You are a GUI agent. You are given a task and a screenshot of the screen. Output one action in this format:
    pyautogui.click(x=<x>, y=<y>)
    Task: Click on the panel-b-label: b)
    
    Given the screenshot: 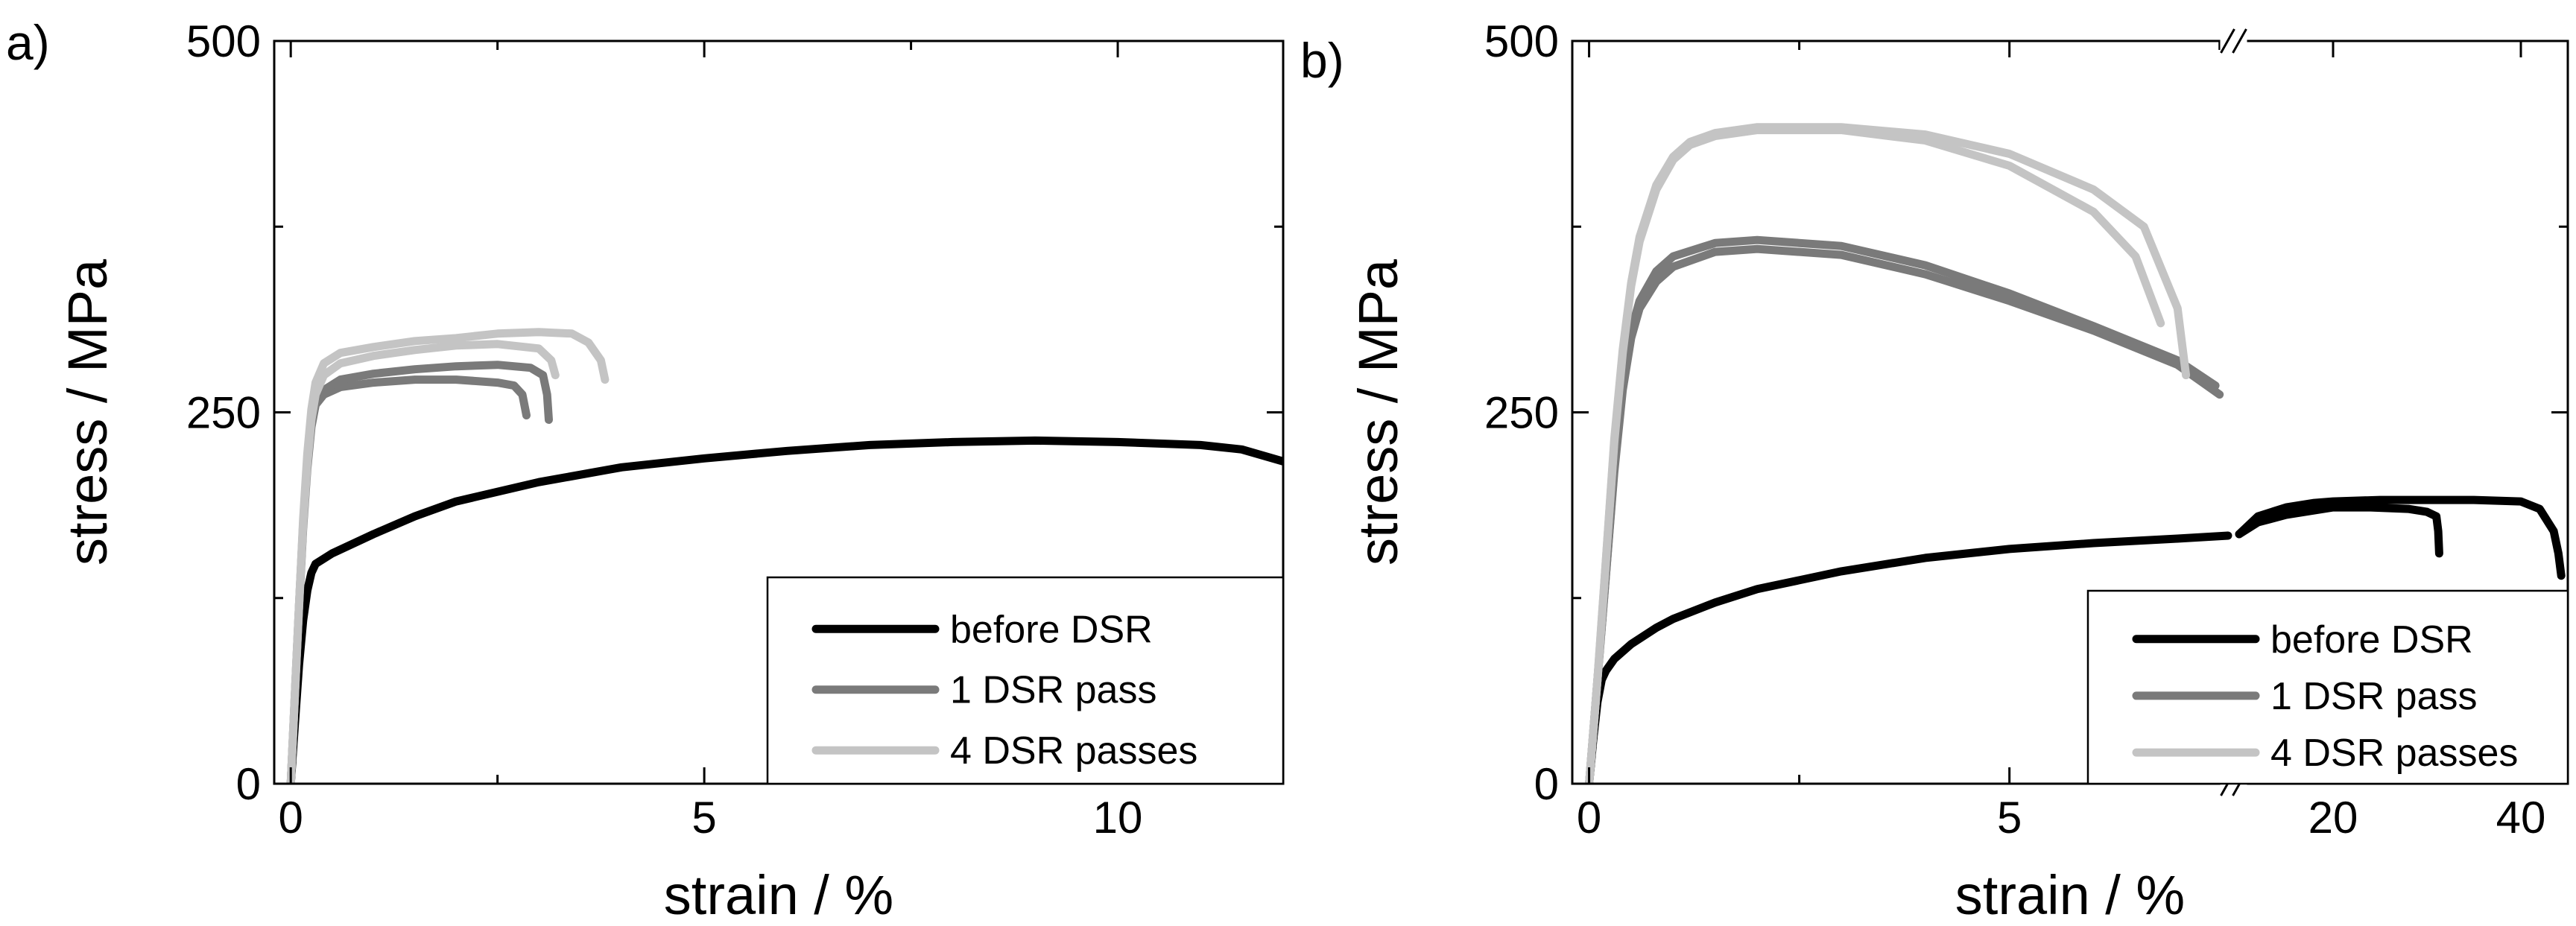 What is the action you would take?
    pyautogui.click(x=1322, y=61)
    